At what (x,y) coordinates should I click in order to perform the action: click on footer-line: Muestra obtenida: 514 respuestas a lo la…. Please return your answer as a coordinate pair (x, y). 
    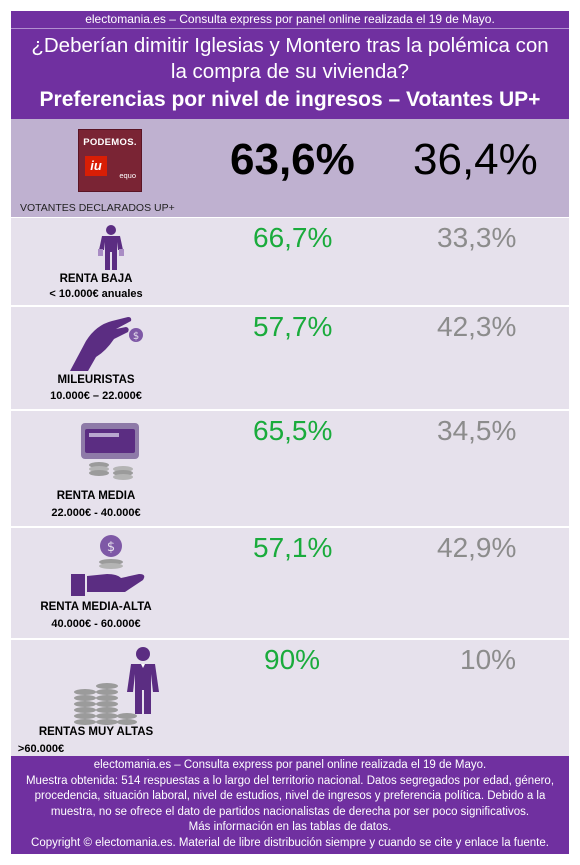
    Looking at the image, I should click on (290, 780).